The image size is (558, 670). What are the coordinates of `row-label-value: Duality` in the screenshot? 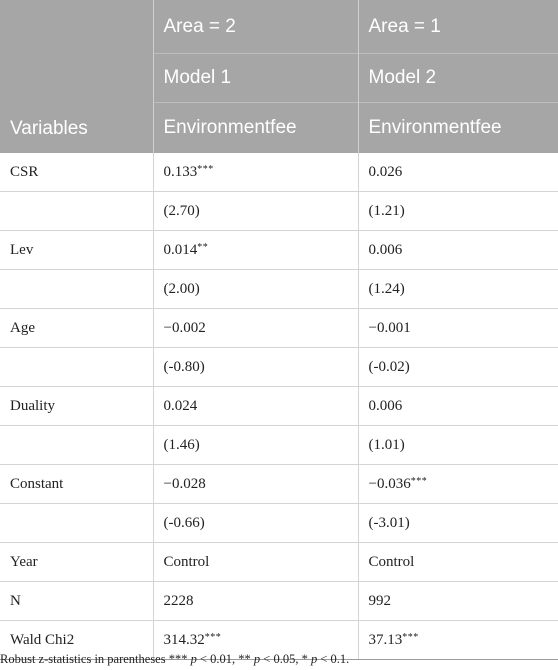 It's located at (32, 405).